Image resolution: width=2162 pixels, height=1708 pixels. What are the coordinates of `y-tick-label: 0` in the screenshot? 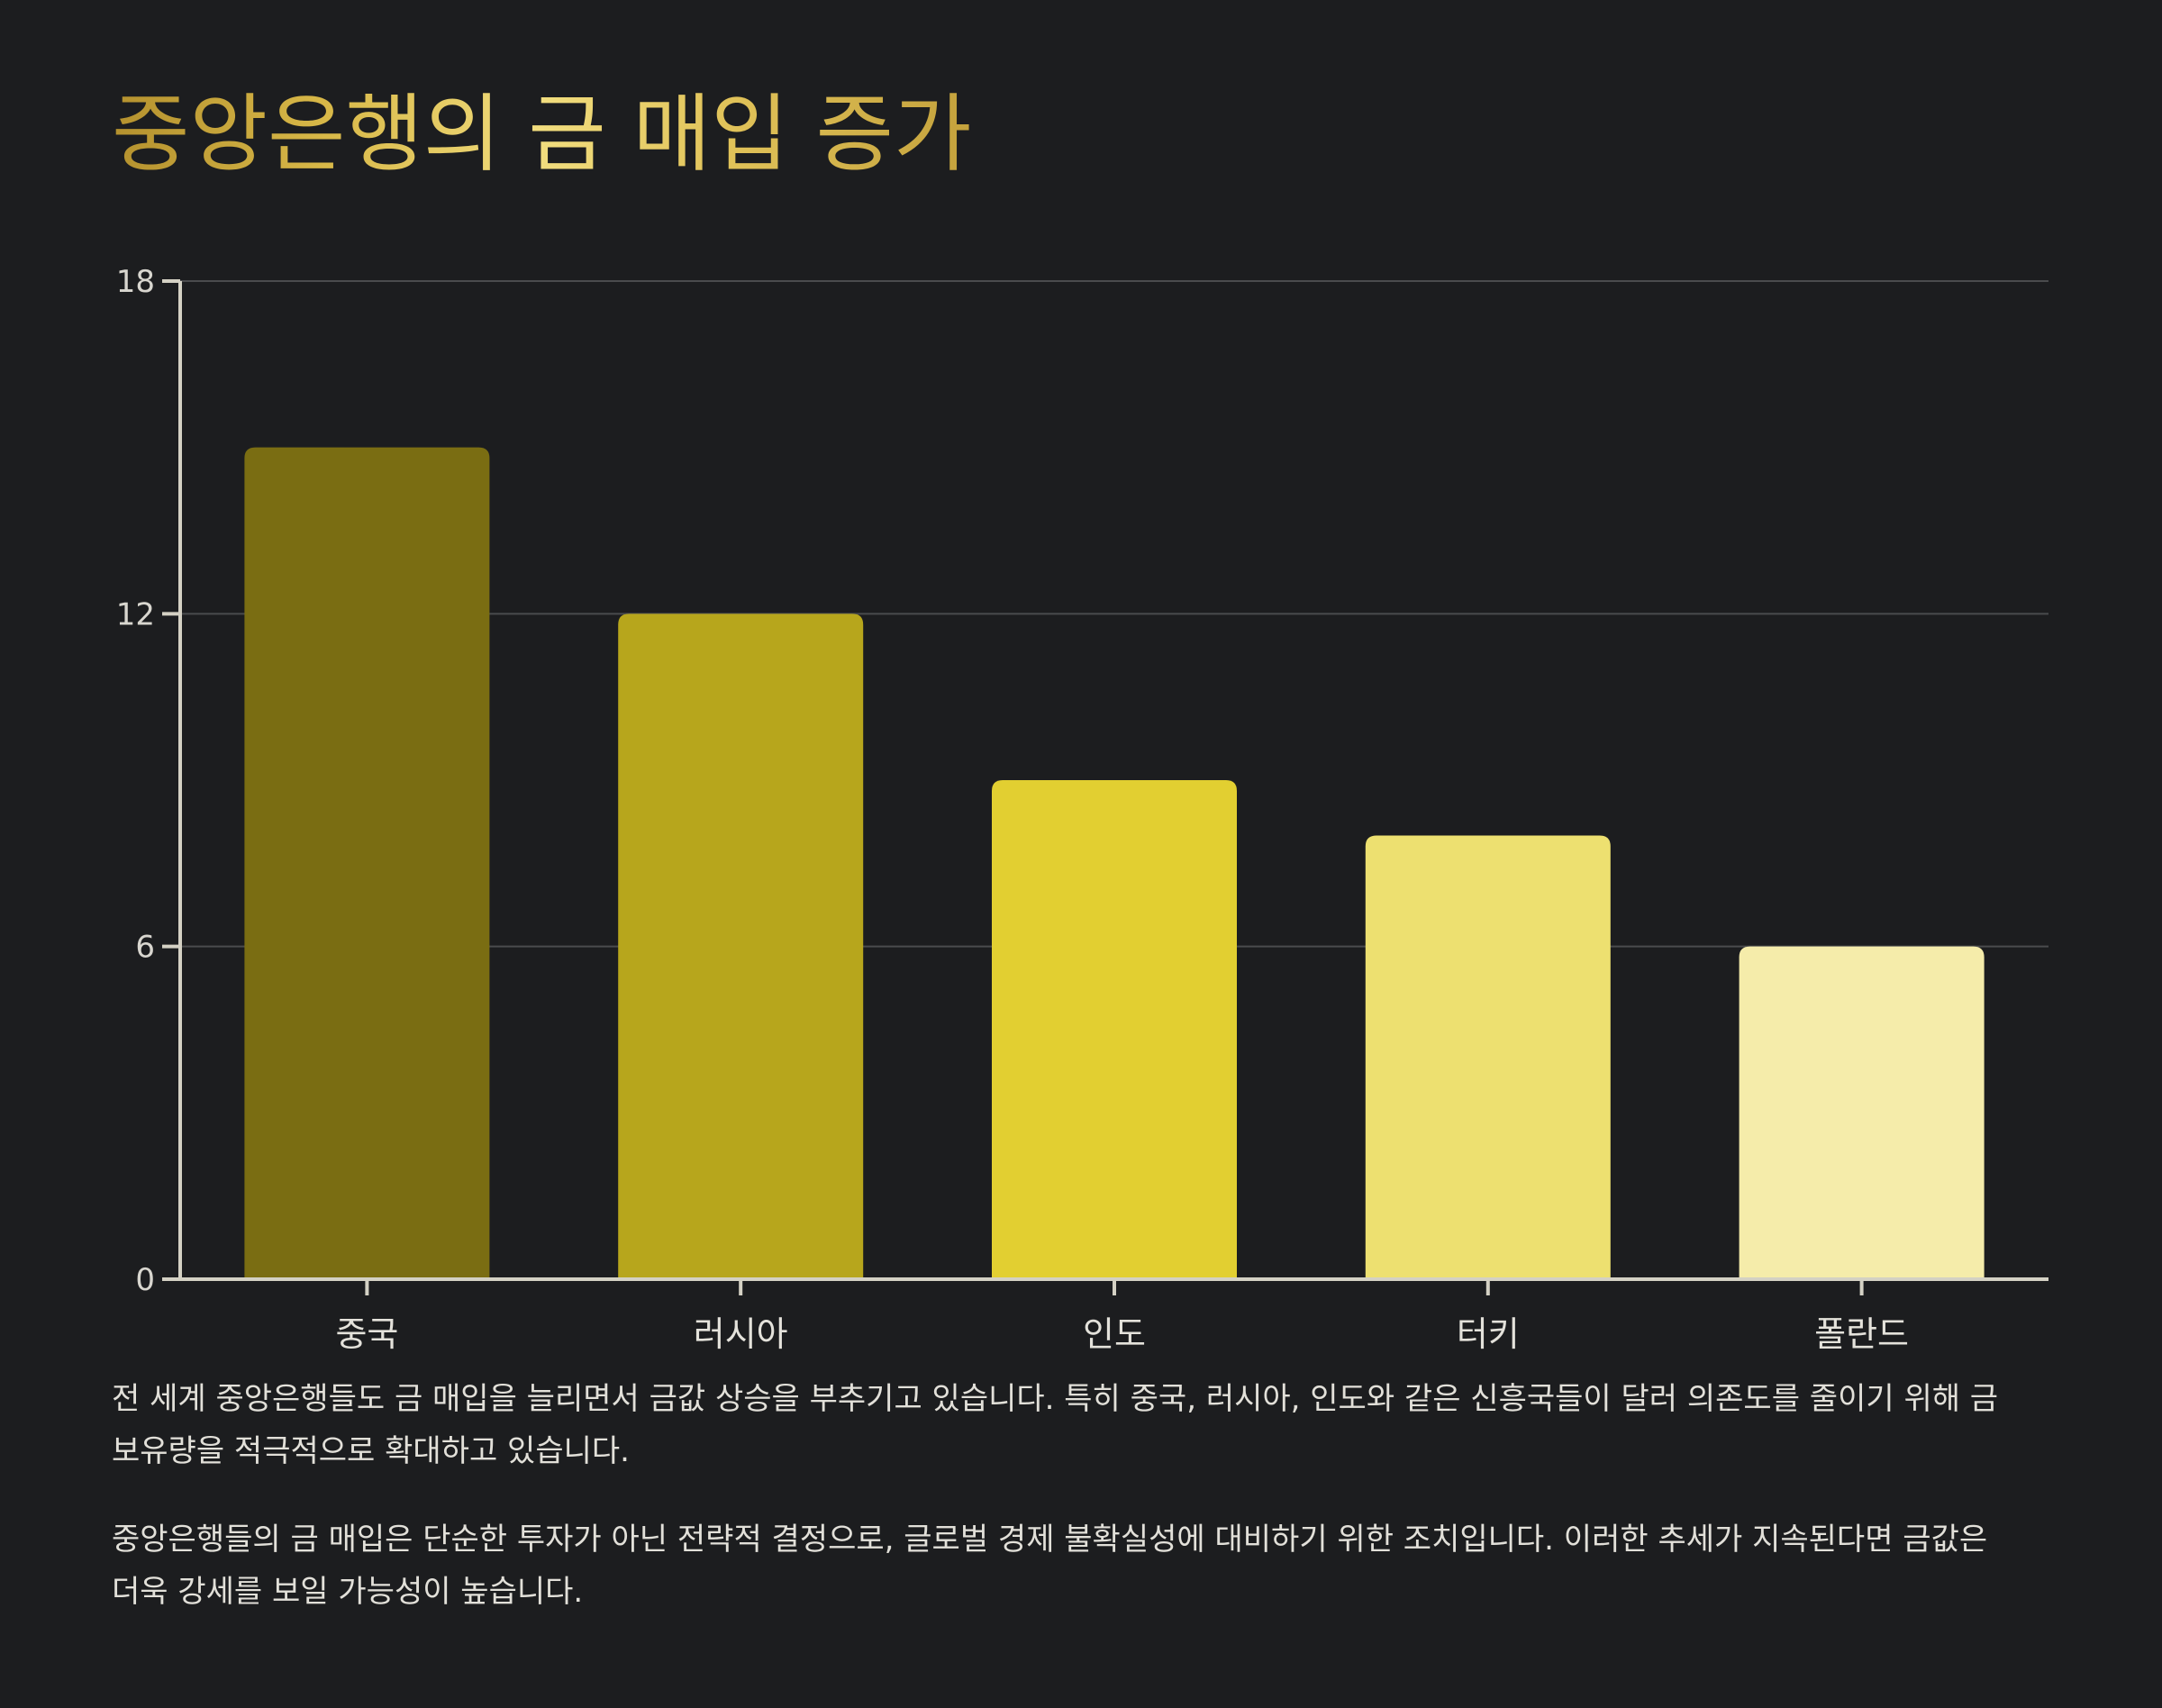 It's located at (145, 1280).